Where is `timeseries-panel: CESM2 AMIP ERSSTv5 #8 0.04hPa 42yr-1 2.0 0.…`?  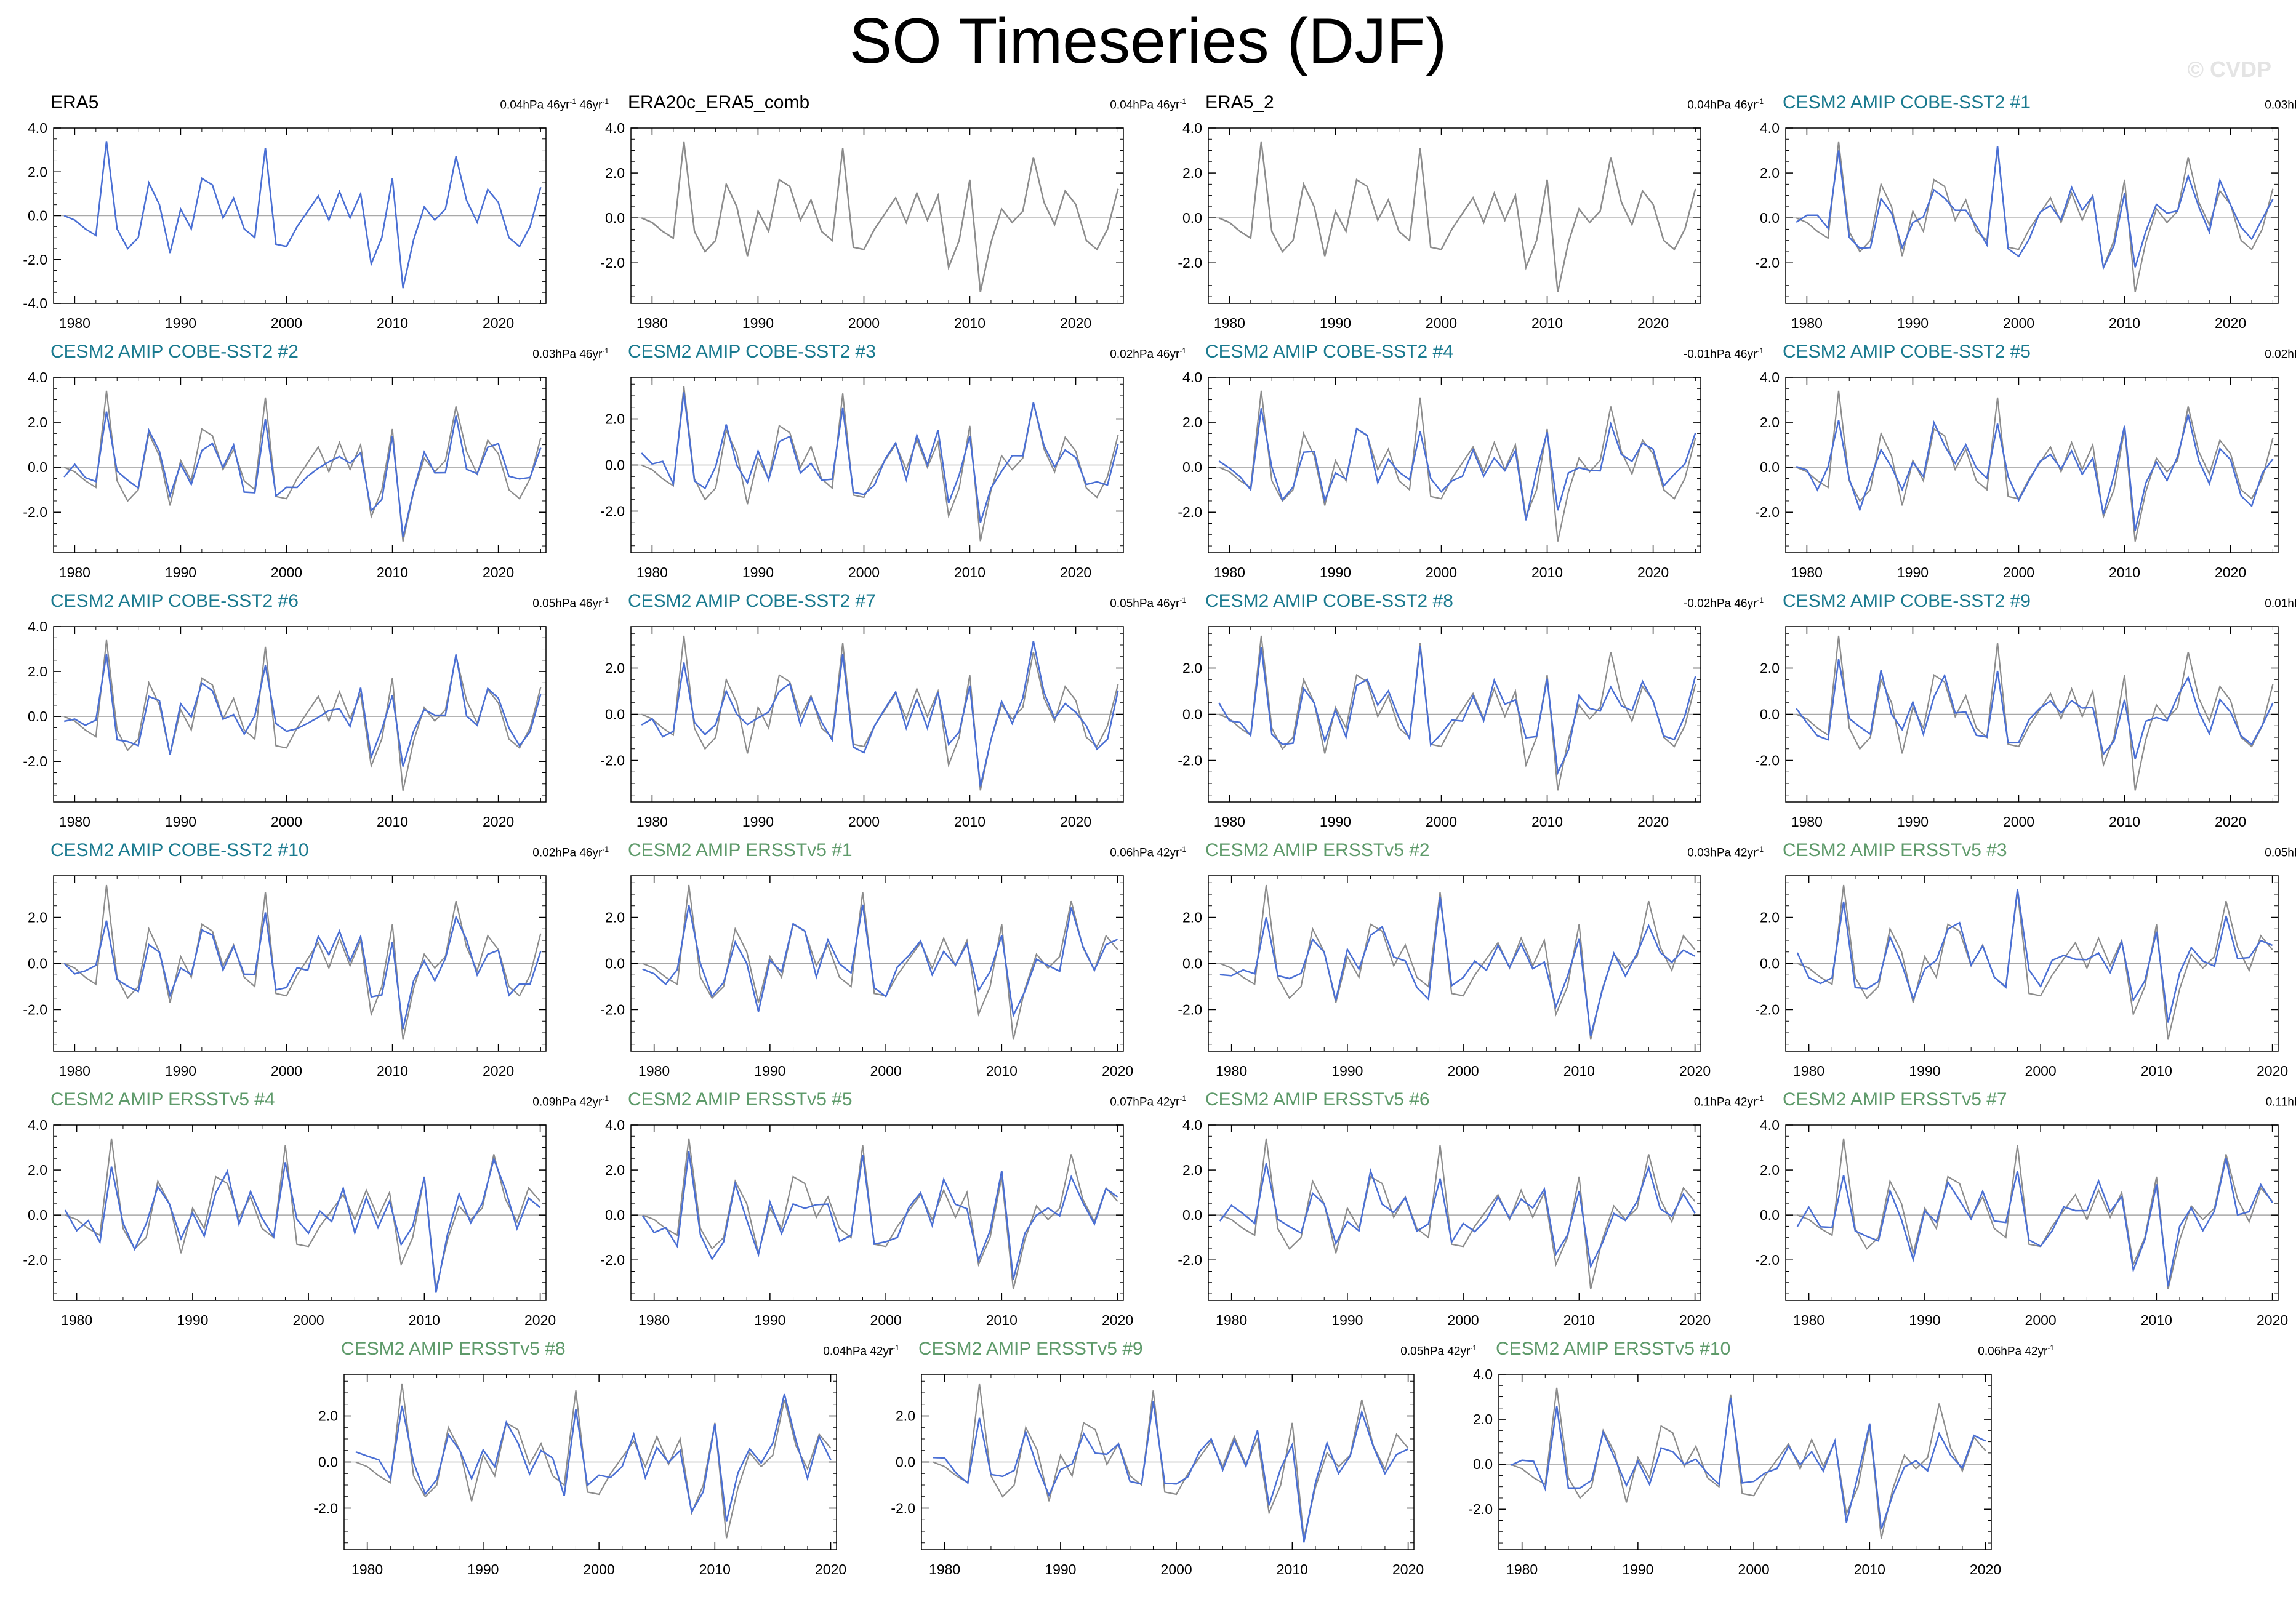
timeseries-panel: CESM2 AMIP ERSSTv5 #8 0.04hPa 42yr-1 2.0 0.… is located at coordinates (615, 1468).